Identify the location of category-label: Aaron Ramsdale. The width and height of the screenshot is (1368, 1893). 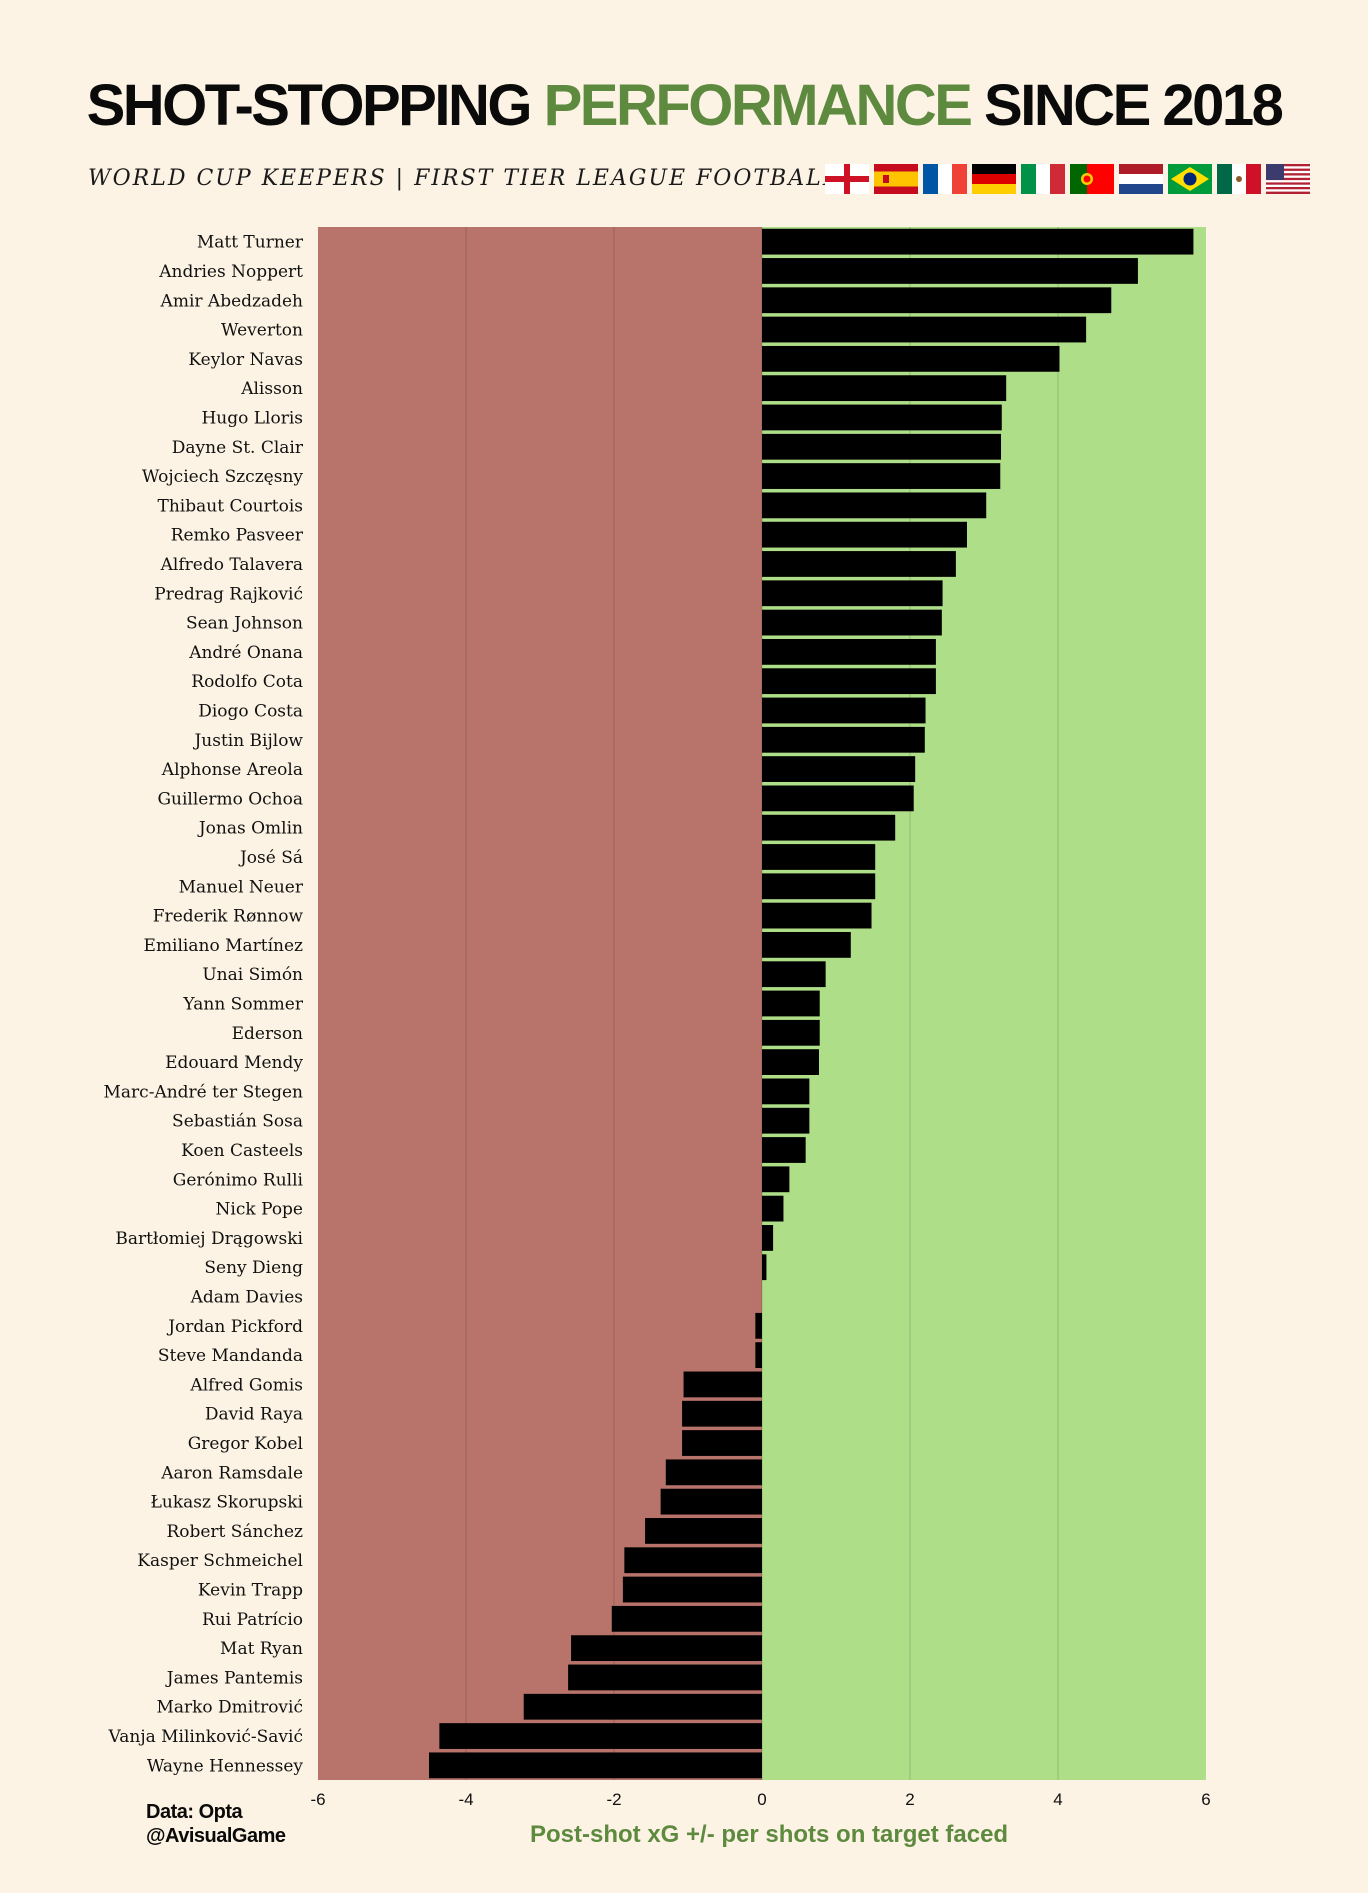
(231, 1473).